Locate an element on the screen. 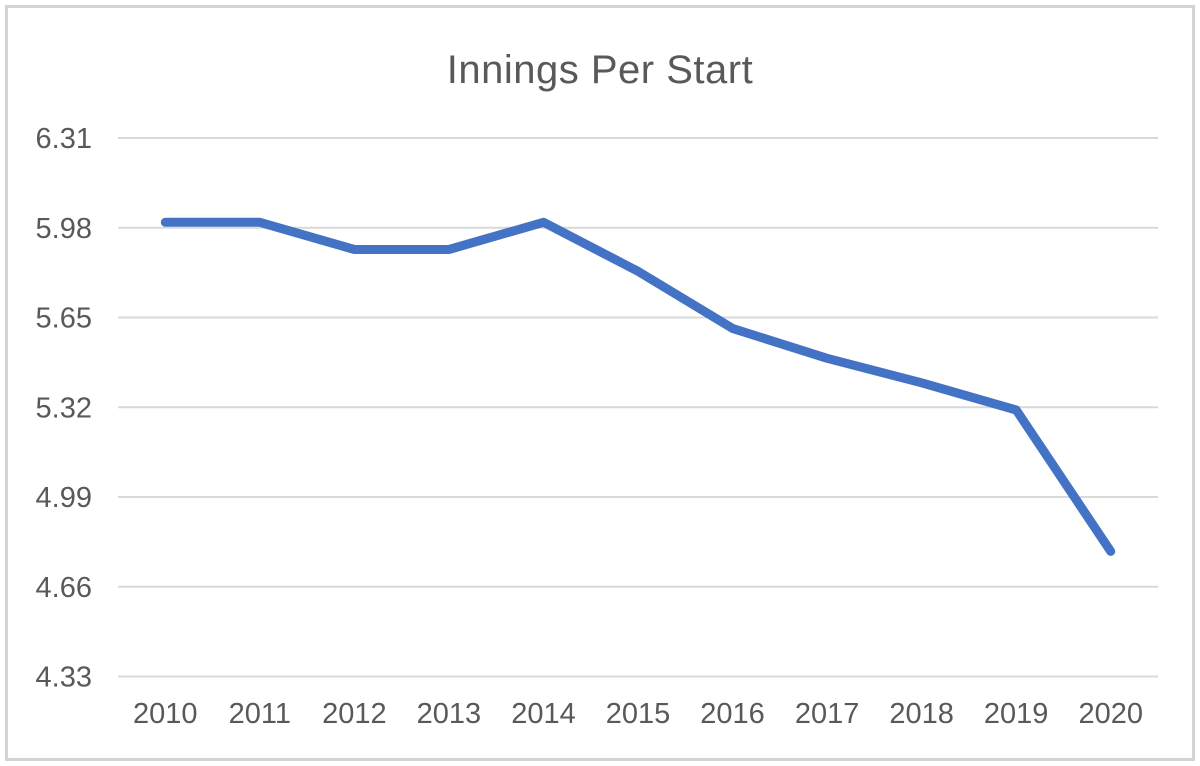  x-tick-label: 2020 is located at coordinates (1110, 714).